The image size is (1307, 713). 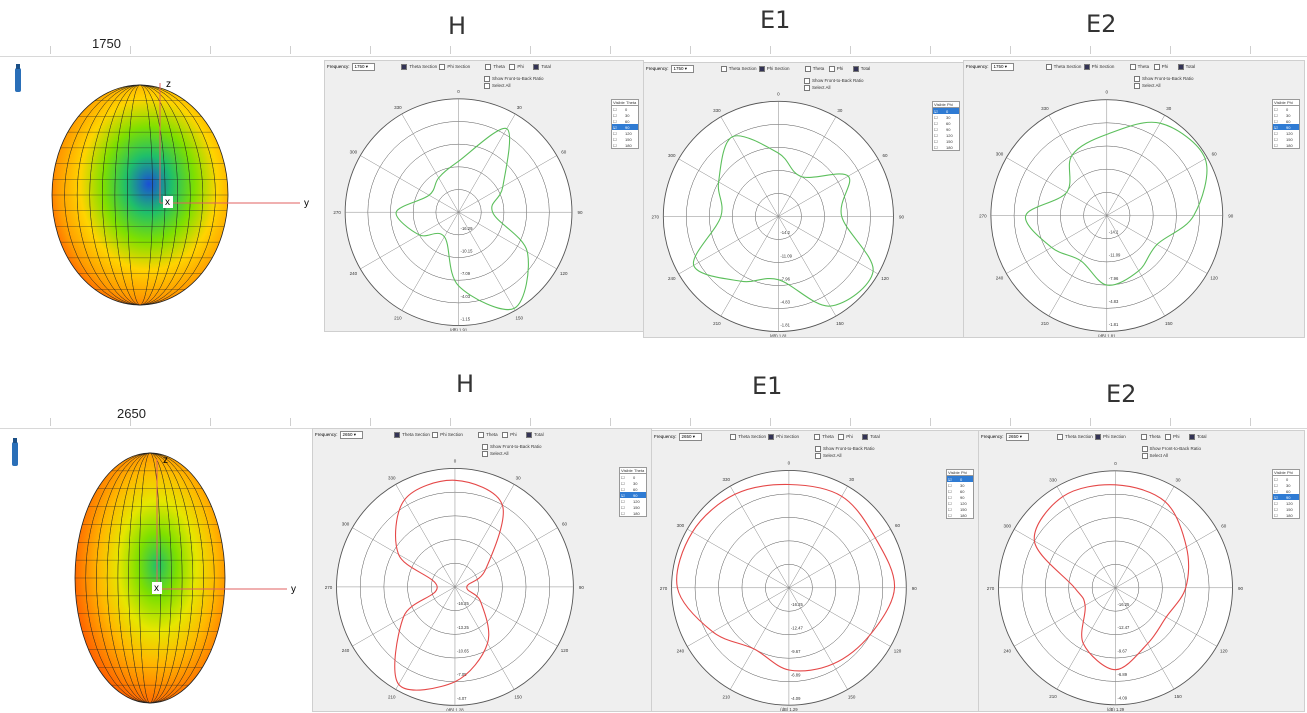 What do you see at coordinates (960, 479) in the screenshot?
I see `table-row: ☑ 0` at bounding box center [960, 479].